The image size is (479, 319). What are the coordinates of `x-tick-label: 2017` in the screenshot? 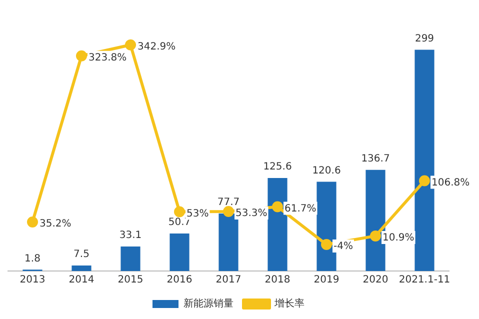 It's located at (229, 280).